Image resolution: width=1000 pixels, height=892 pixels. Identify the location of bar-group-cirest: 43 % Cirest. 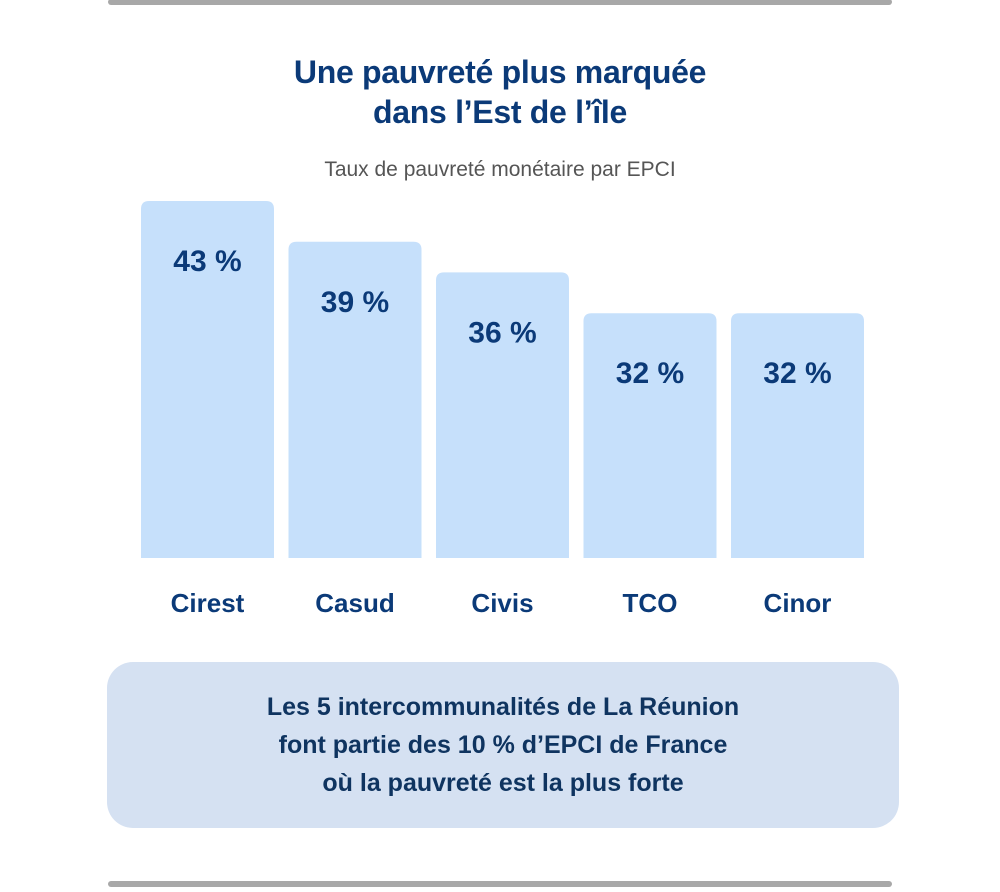
(207, 409).